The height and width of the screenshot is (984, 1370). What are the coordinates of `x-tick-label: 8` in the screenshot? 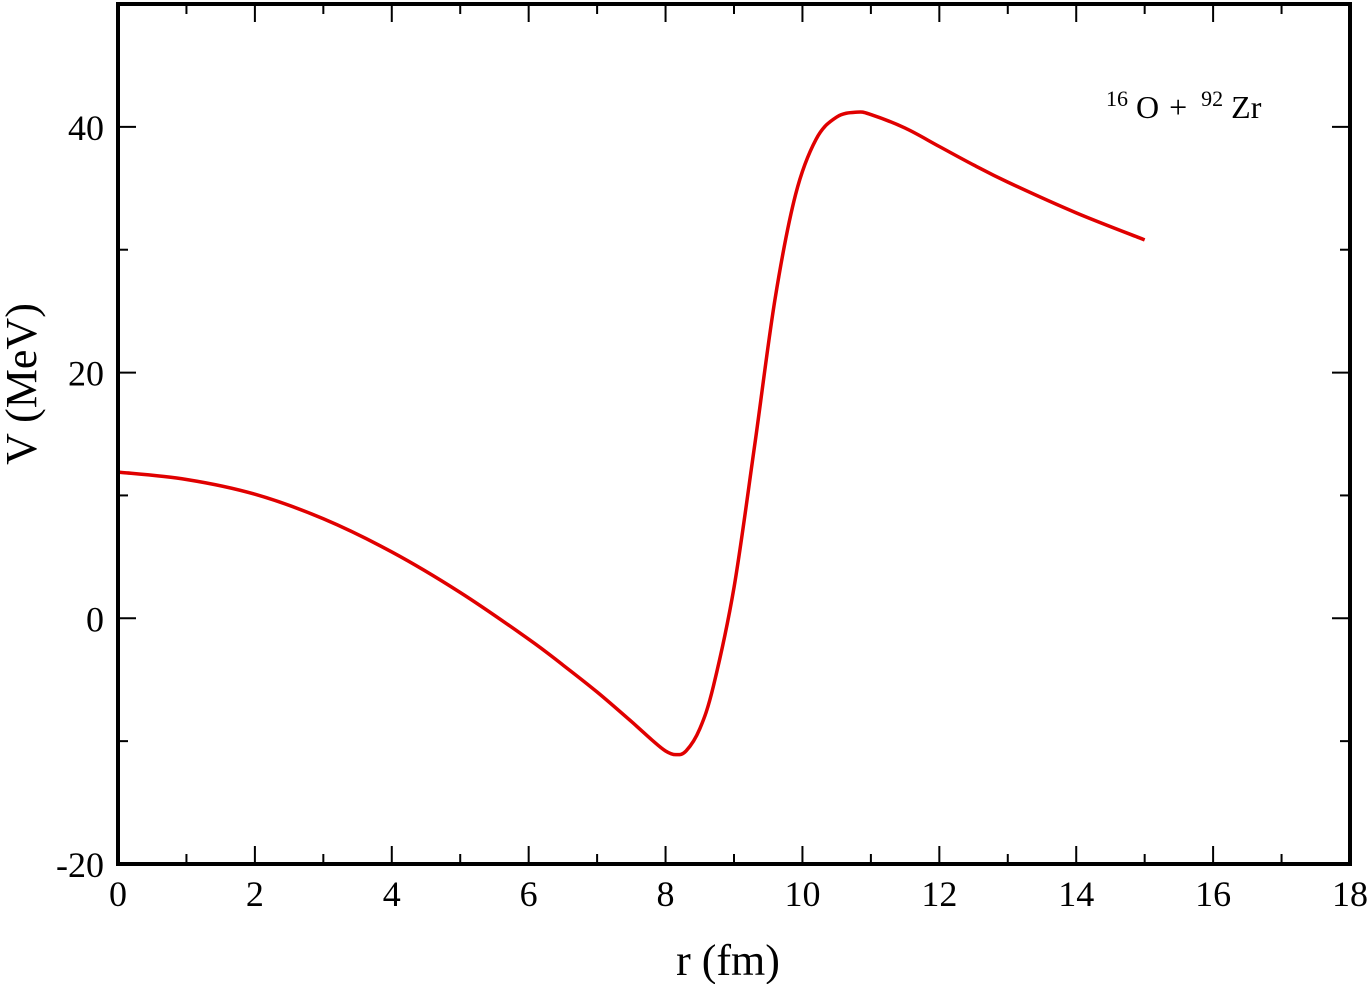 It's located at (666, 894).